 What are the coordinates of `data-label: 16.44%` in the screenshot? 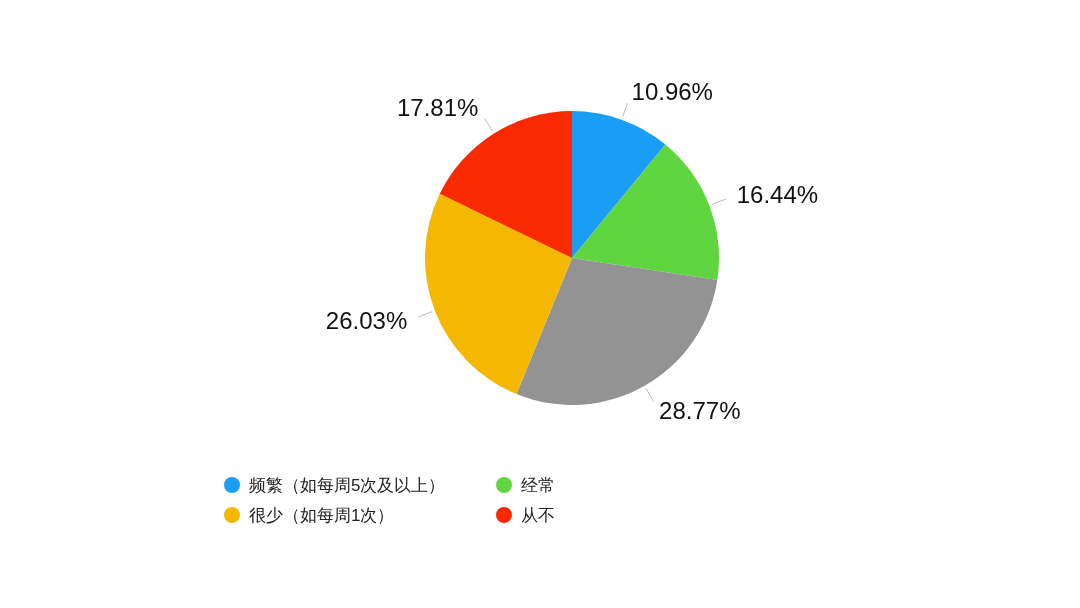 It's located at (777, 194).